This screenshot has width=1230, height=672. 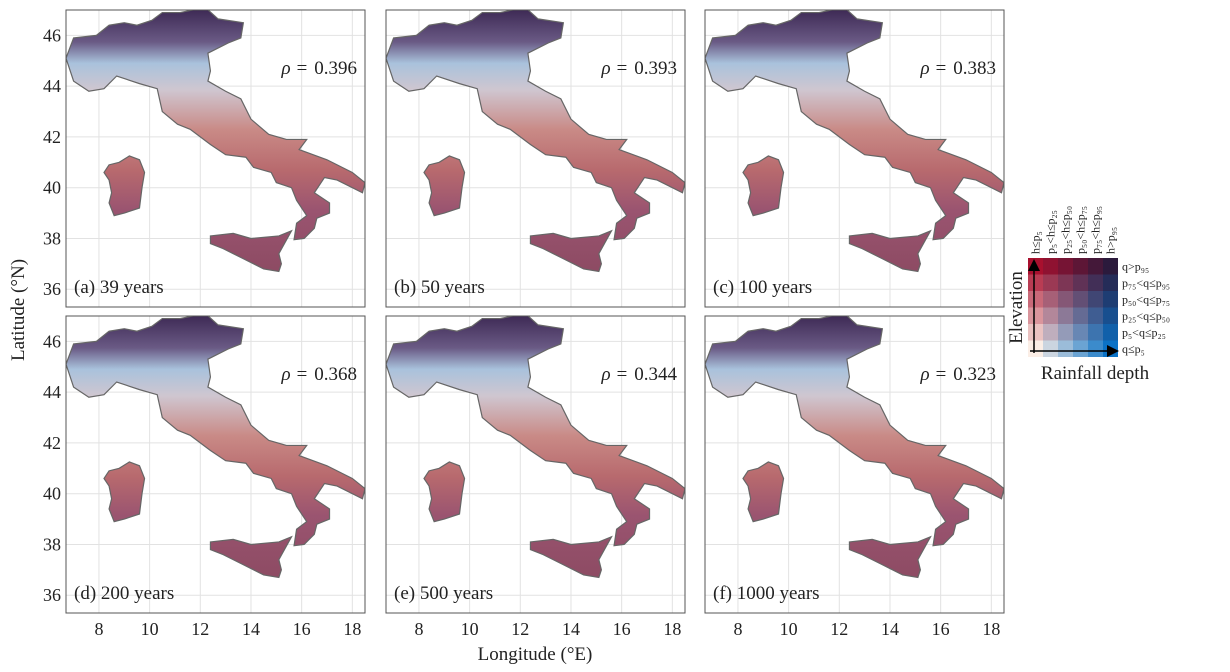 I want to click on rho-text: ρ = 0.344, so click(x=639, y=374).